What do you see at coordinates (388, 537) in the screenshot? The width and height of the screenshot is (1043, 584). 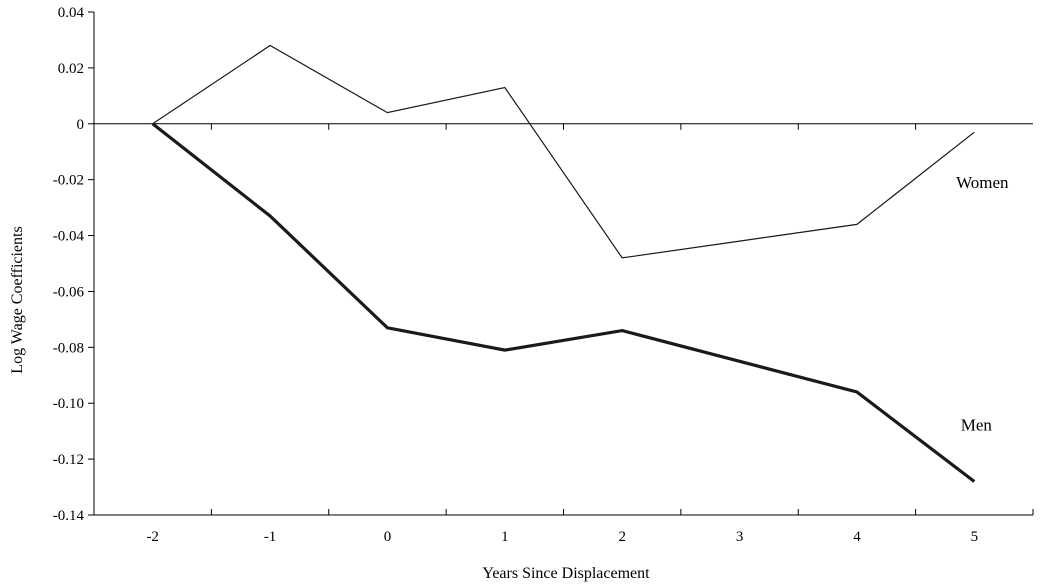 I see `x-tick-label: 0` at bounding box center [388, 537].